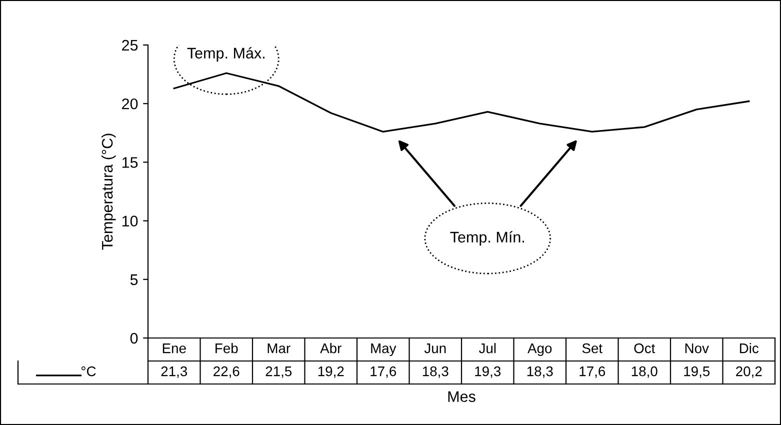 Image resolution: width=781 pixels, height=425 pixels. Describe the element at coordinates (89, 371) in the screenshot. I see `legend-label: °C` at that location.